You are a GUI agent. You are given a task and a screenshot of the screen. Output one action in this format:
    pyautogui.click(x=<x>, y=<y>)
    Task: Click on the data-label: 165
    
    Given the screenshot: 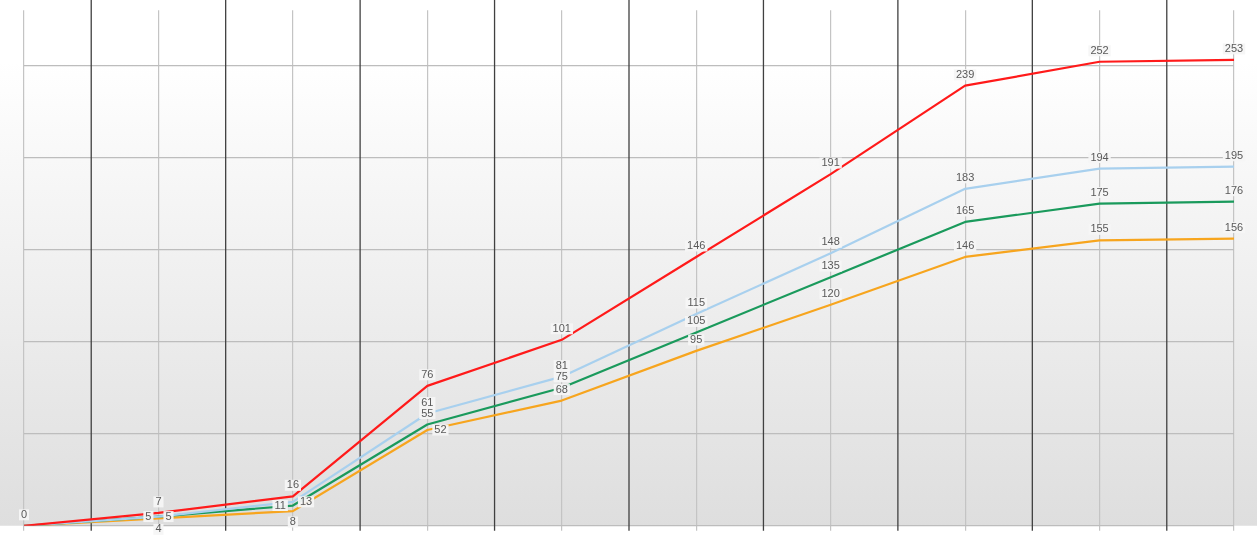 What is the action you would take?
    pyautogui.click(x=965, y=210)
    